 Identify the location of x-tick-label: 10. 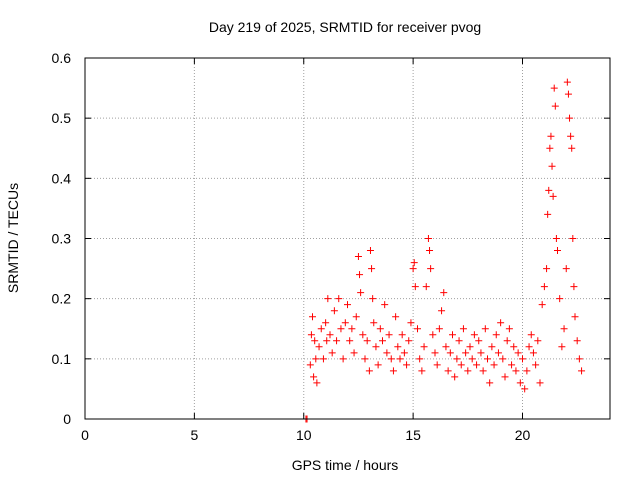
(304, 435).